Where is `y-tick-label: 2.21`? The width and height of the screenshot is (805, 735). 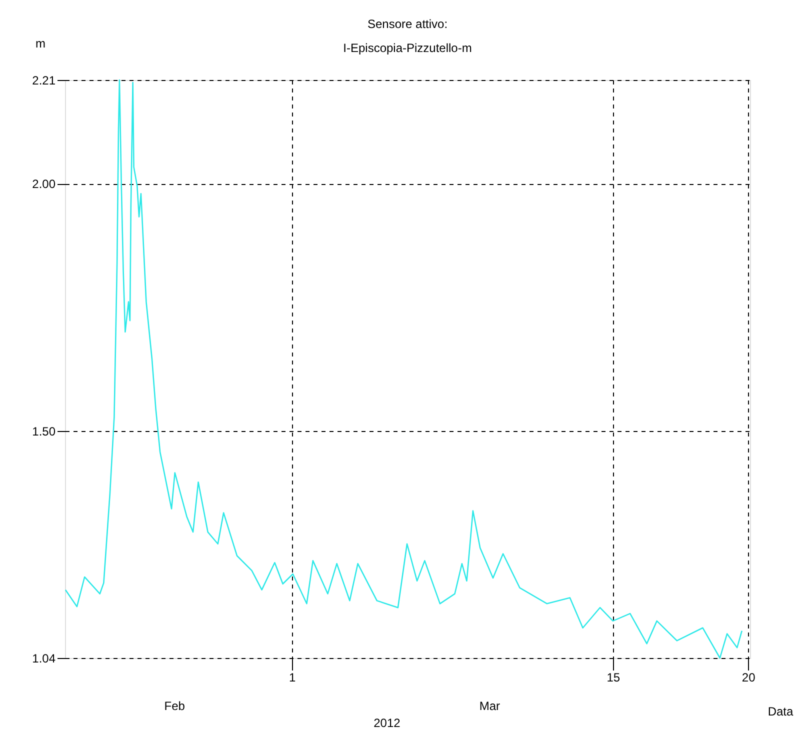 y-tick-label: 2.21 is located at coordinates (44, 81).